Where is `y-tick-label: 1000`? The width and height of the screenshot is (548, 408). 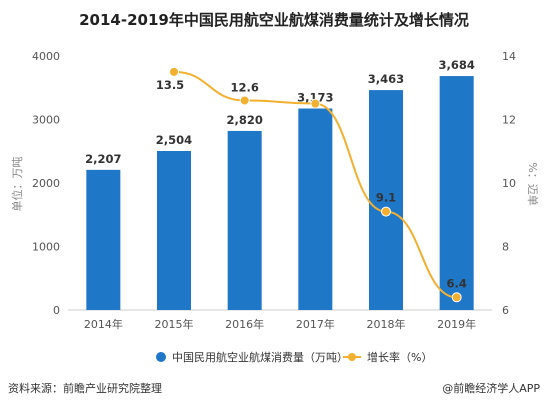
y-tick-label: 1000 is located at coordinates (46, 247).